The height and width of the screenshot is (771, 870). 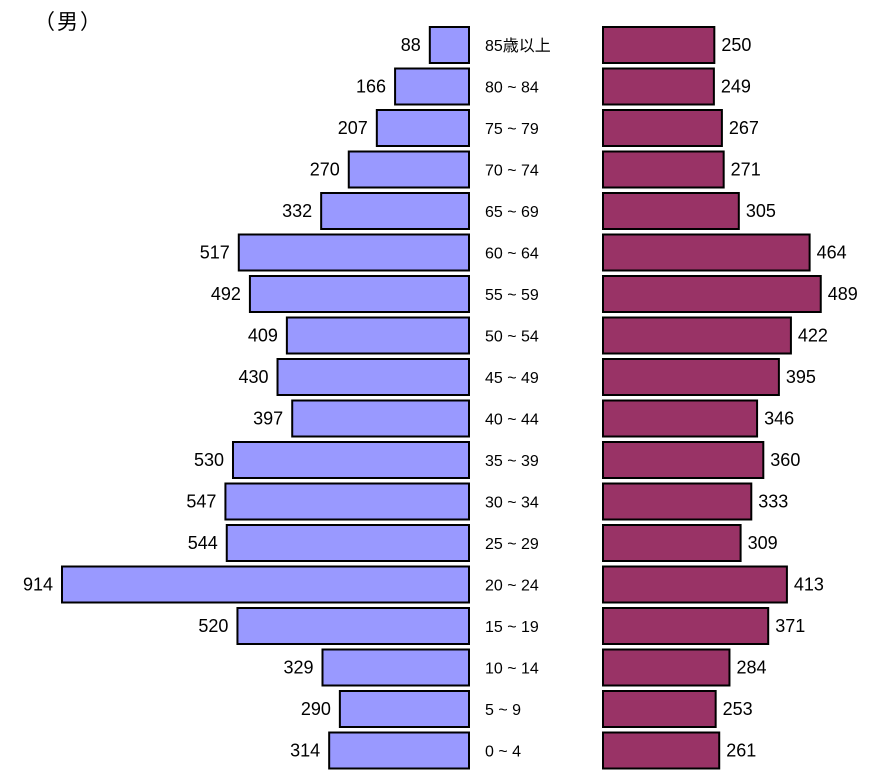 What do you see at coordinates (201, 502) in the screenshot?
I see `left-value-label: 547` at bounding box center [201, 502].